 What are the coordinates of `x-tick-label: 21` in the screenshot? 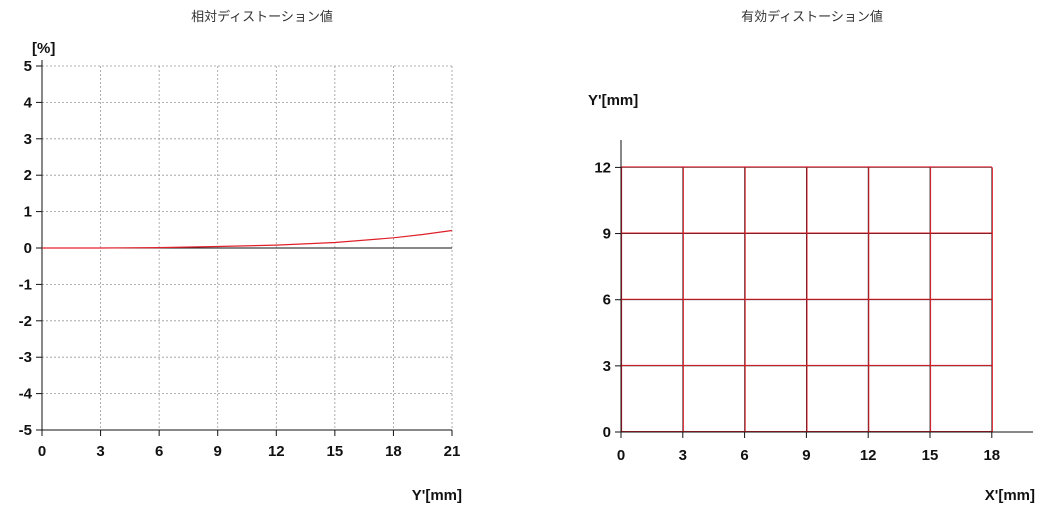 It's located at (452, 451).